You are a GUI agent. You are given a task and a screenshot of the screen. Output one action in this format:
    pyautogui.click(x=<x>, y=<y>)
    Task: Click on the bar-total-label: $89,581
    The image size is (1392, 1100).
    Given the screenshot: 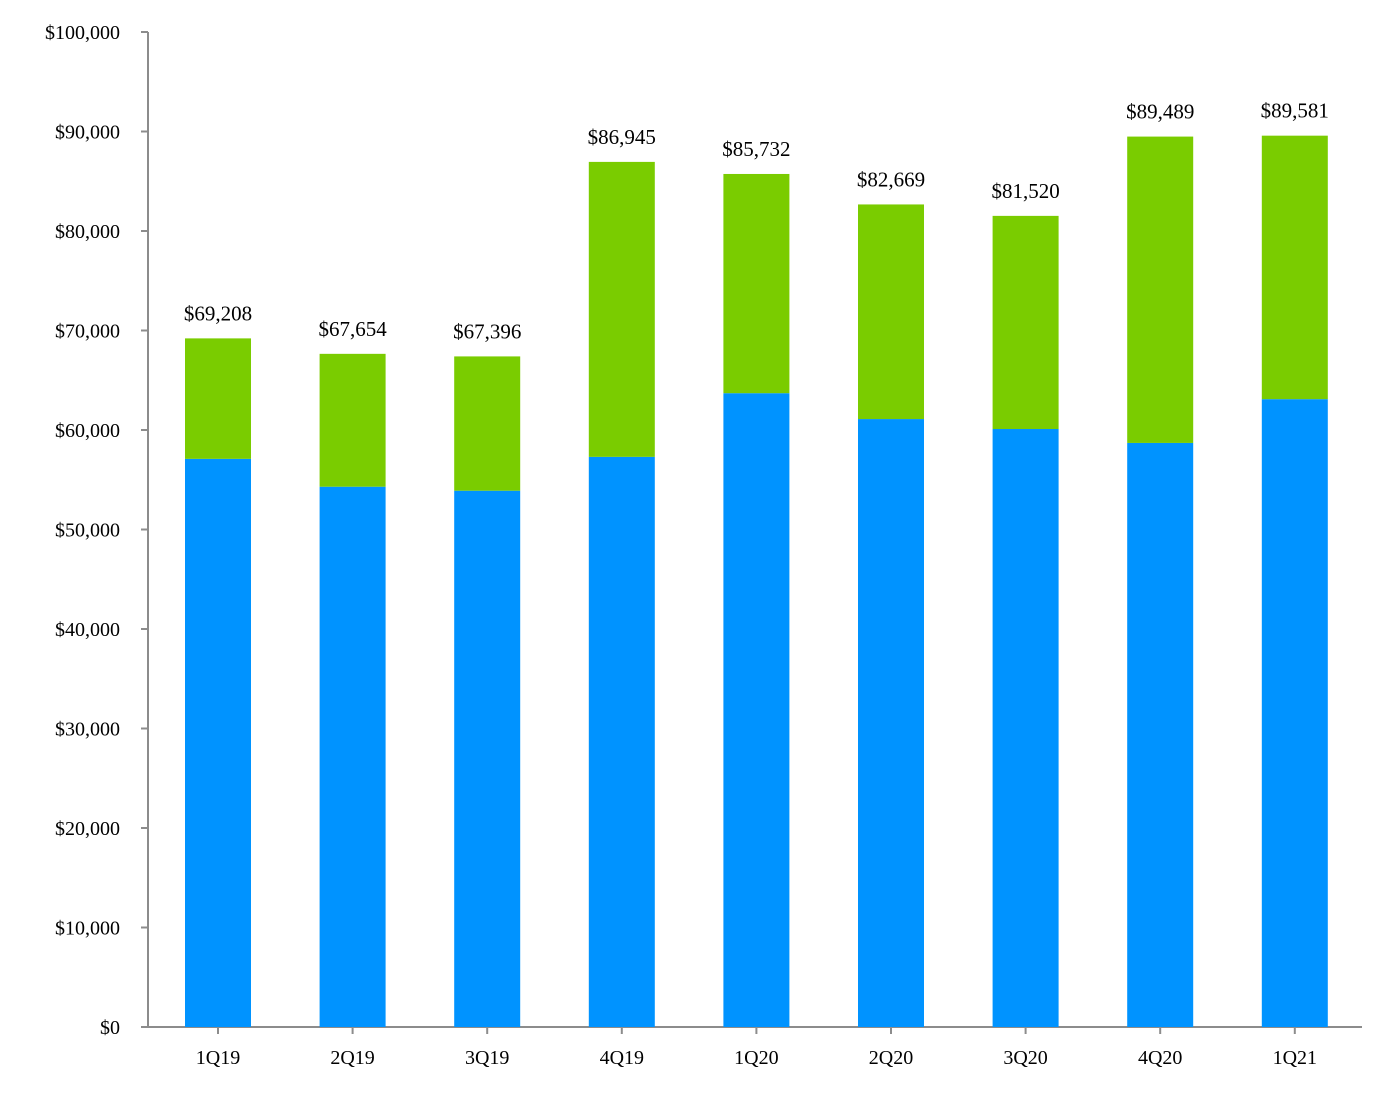 What is the action you would take?
    pyautogui.click(x=1295, y=111)
    